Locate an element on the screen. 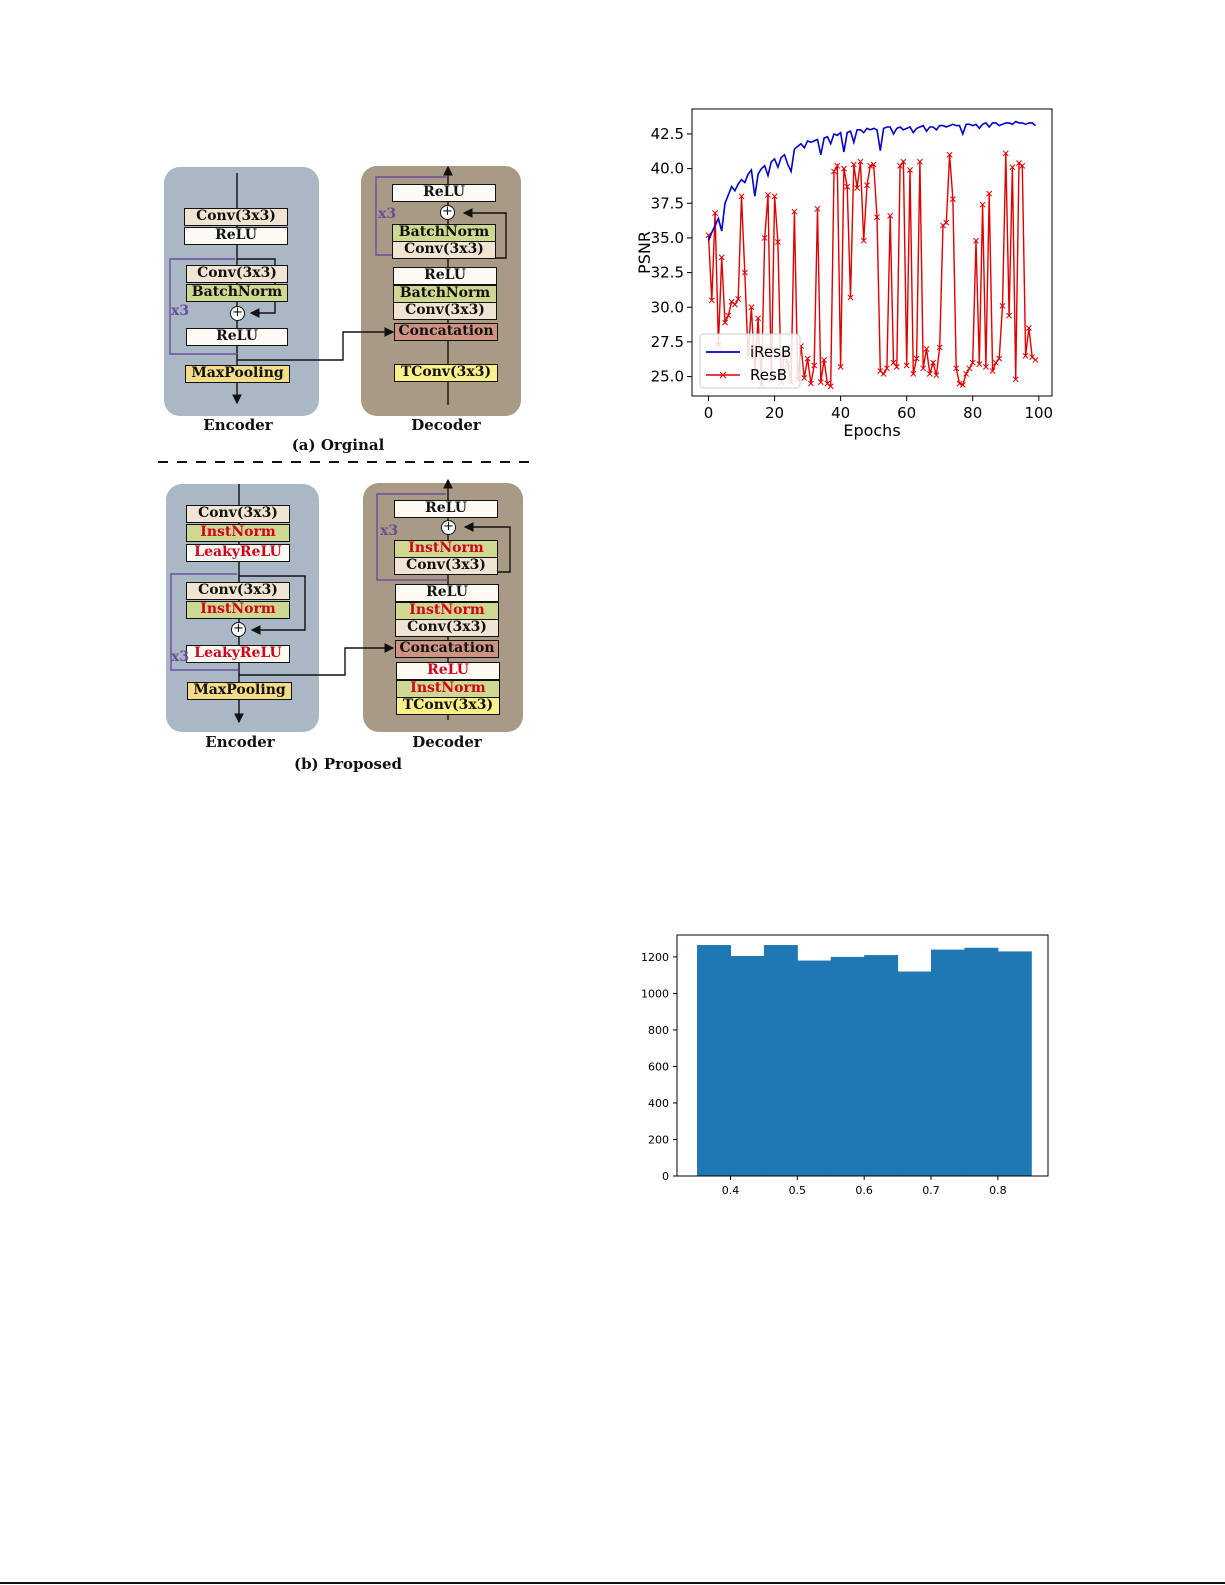 The image size is (1225, 1585). enc-b-add-icon: + is located at coordinates (238, 629).